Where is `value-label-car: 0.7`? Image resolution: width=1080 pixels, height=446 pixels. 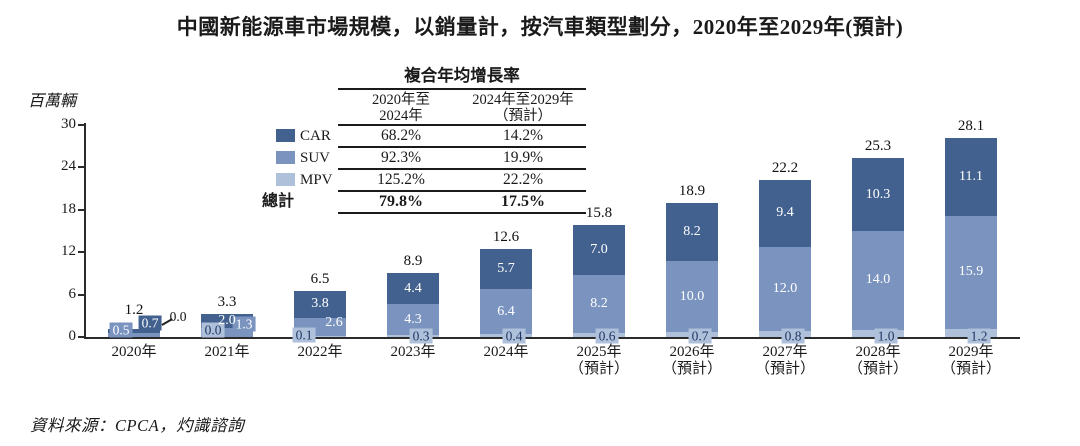 value-label-car: 0.7 is located at coordinates (150, 323).